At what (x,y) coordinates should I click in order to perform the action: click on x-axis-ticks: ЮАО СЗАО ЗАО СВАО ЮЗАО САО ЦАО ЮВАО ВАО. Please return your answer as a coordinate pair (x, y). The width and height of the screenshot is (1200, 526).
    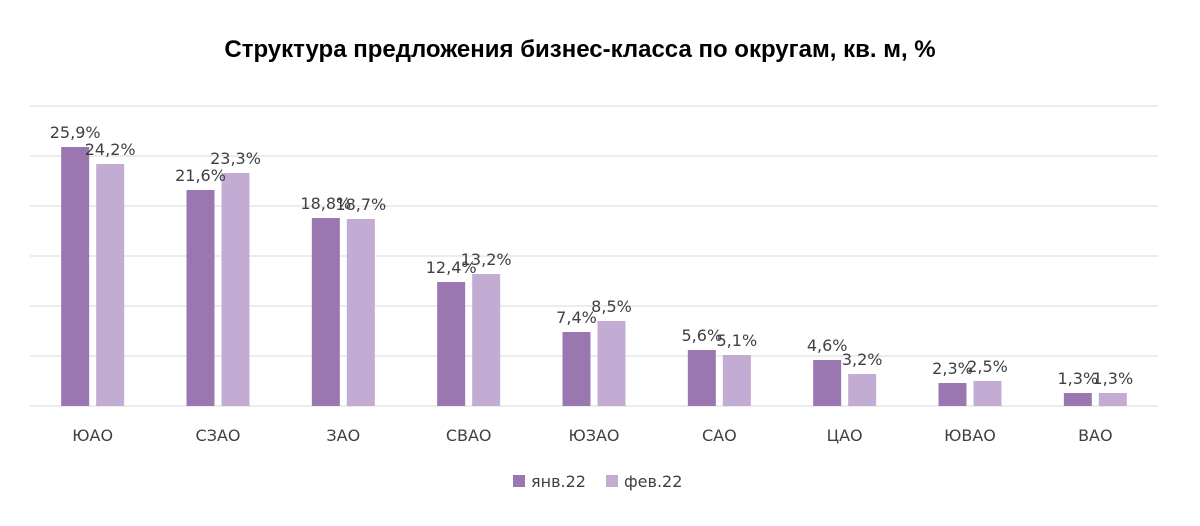
    Looking at the image, I should click on (592, 435).